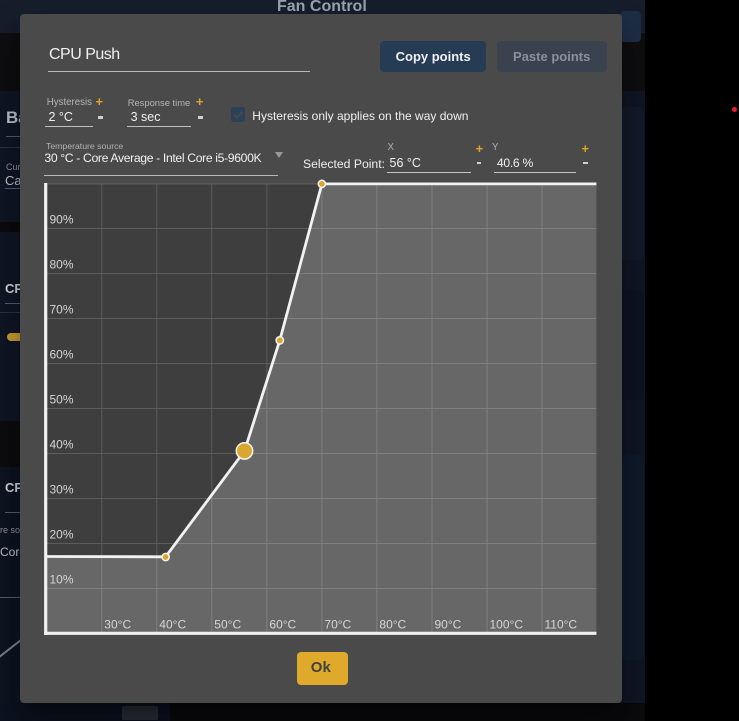 The height and width of the screenshot is (721, 739). What do you see at coordinates (448, 625) in the screenshot?
I see `svg-text: 90°C` at bounding box center [448, 625].